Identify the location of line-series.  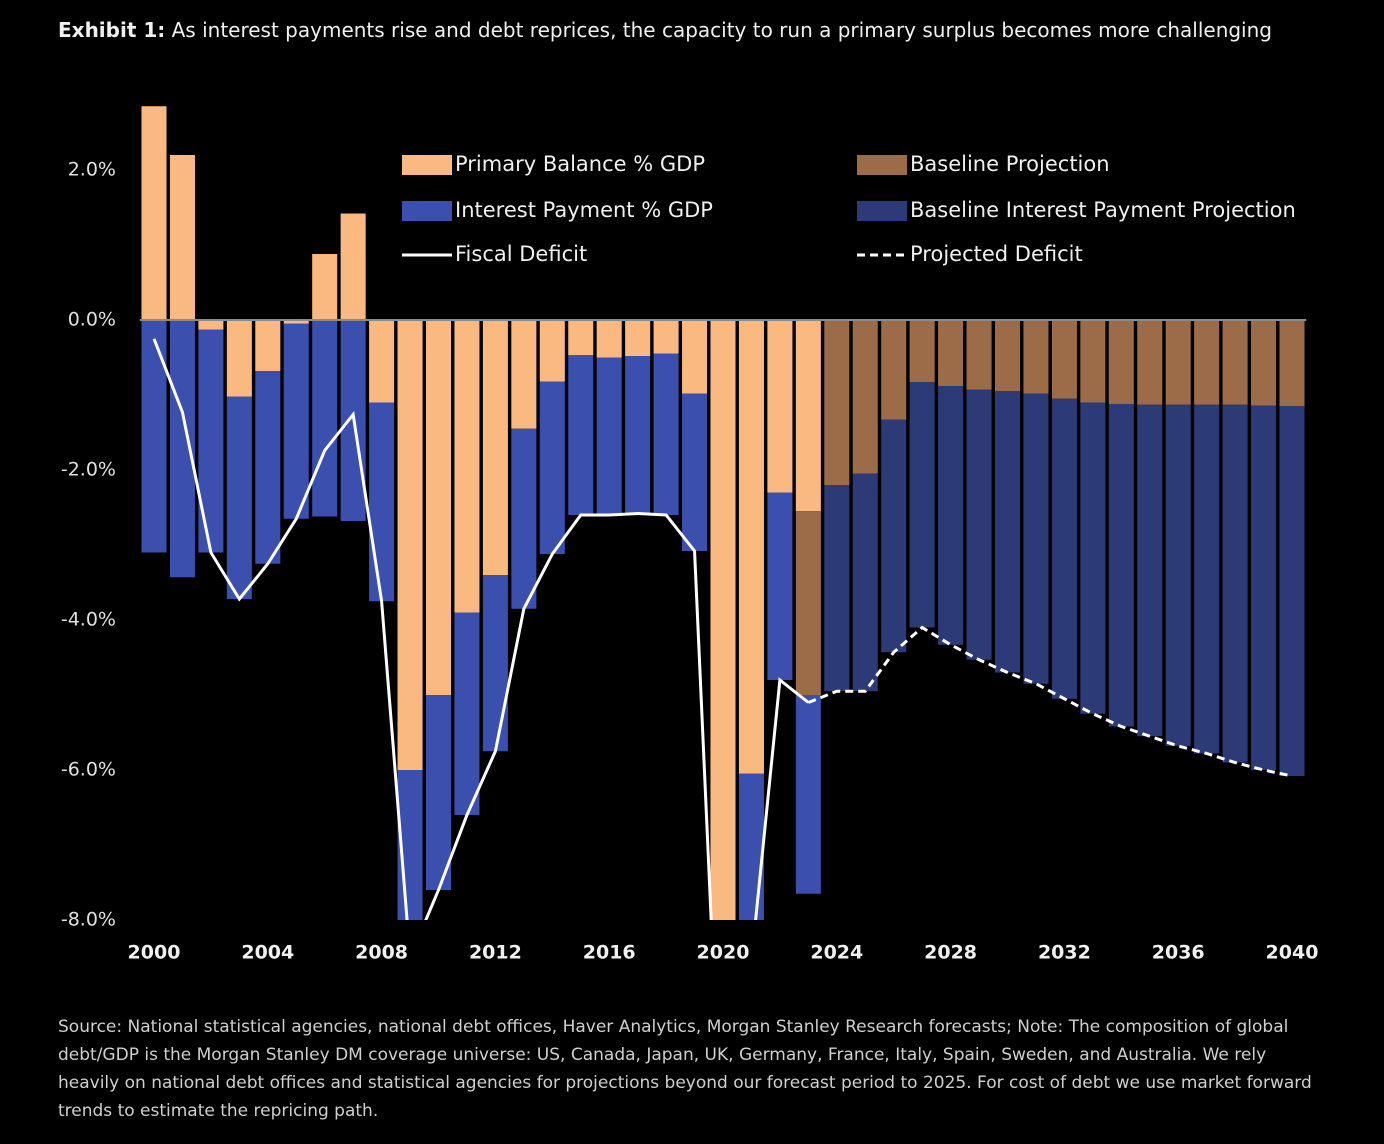
(1050, 701).